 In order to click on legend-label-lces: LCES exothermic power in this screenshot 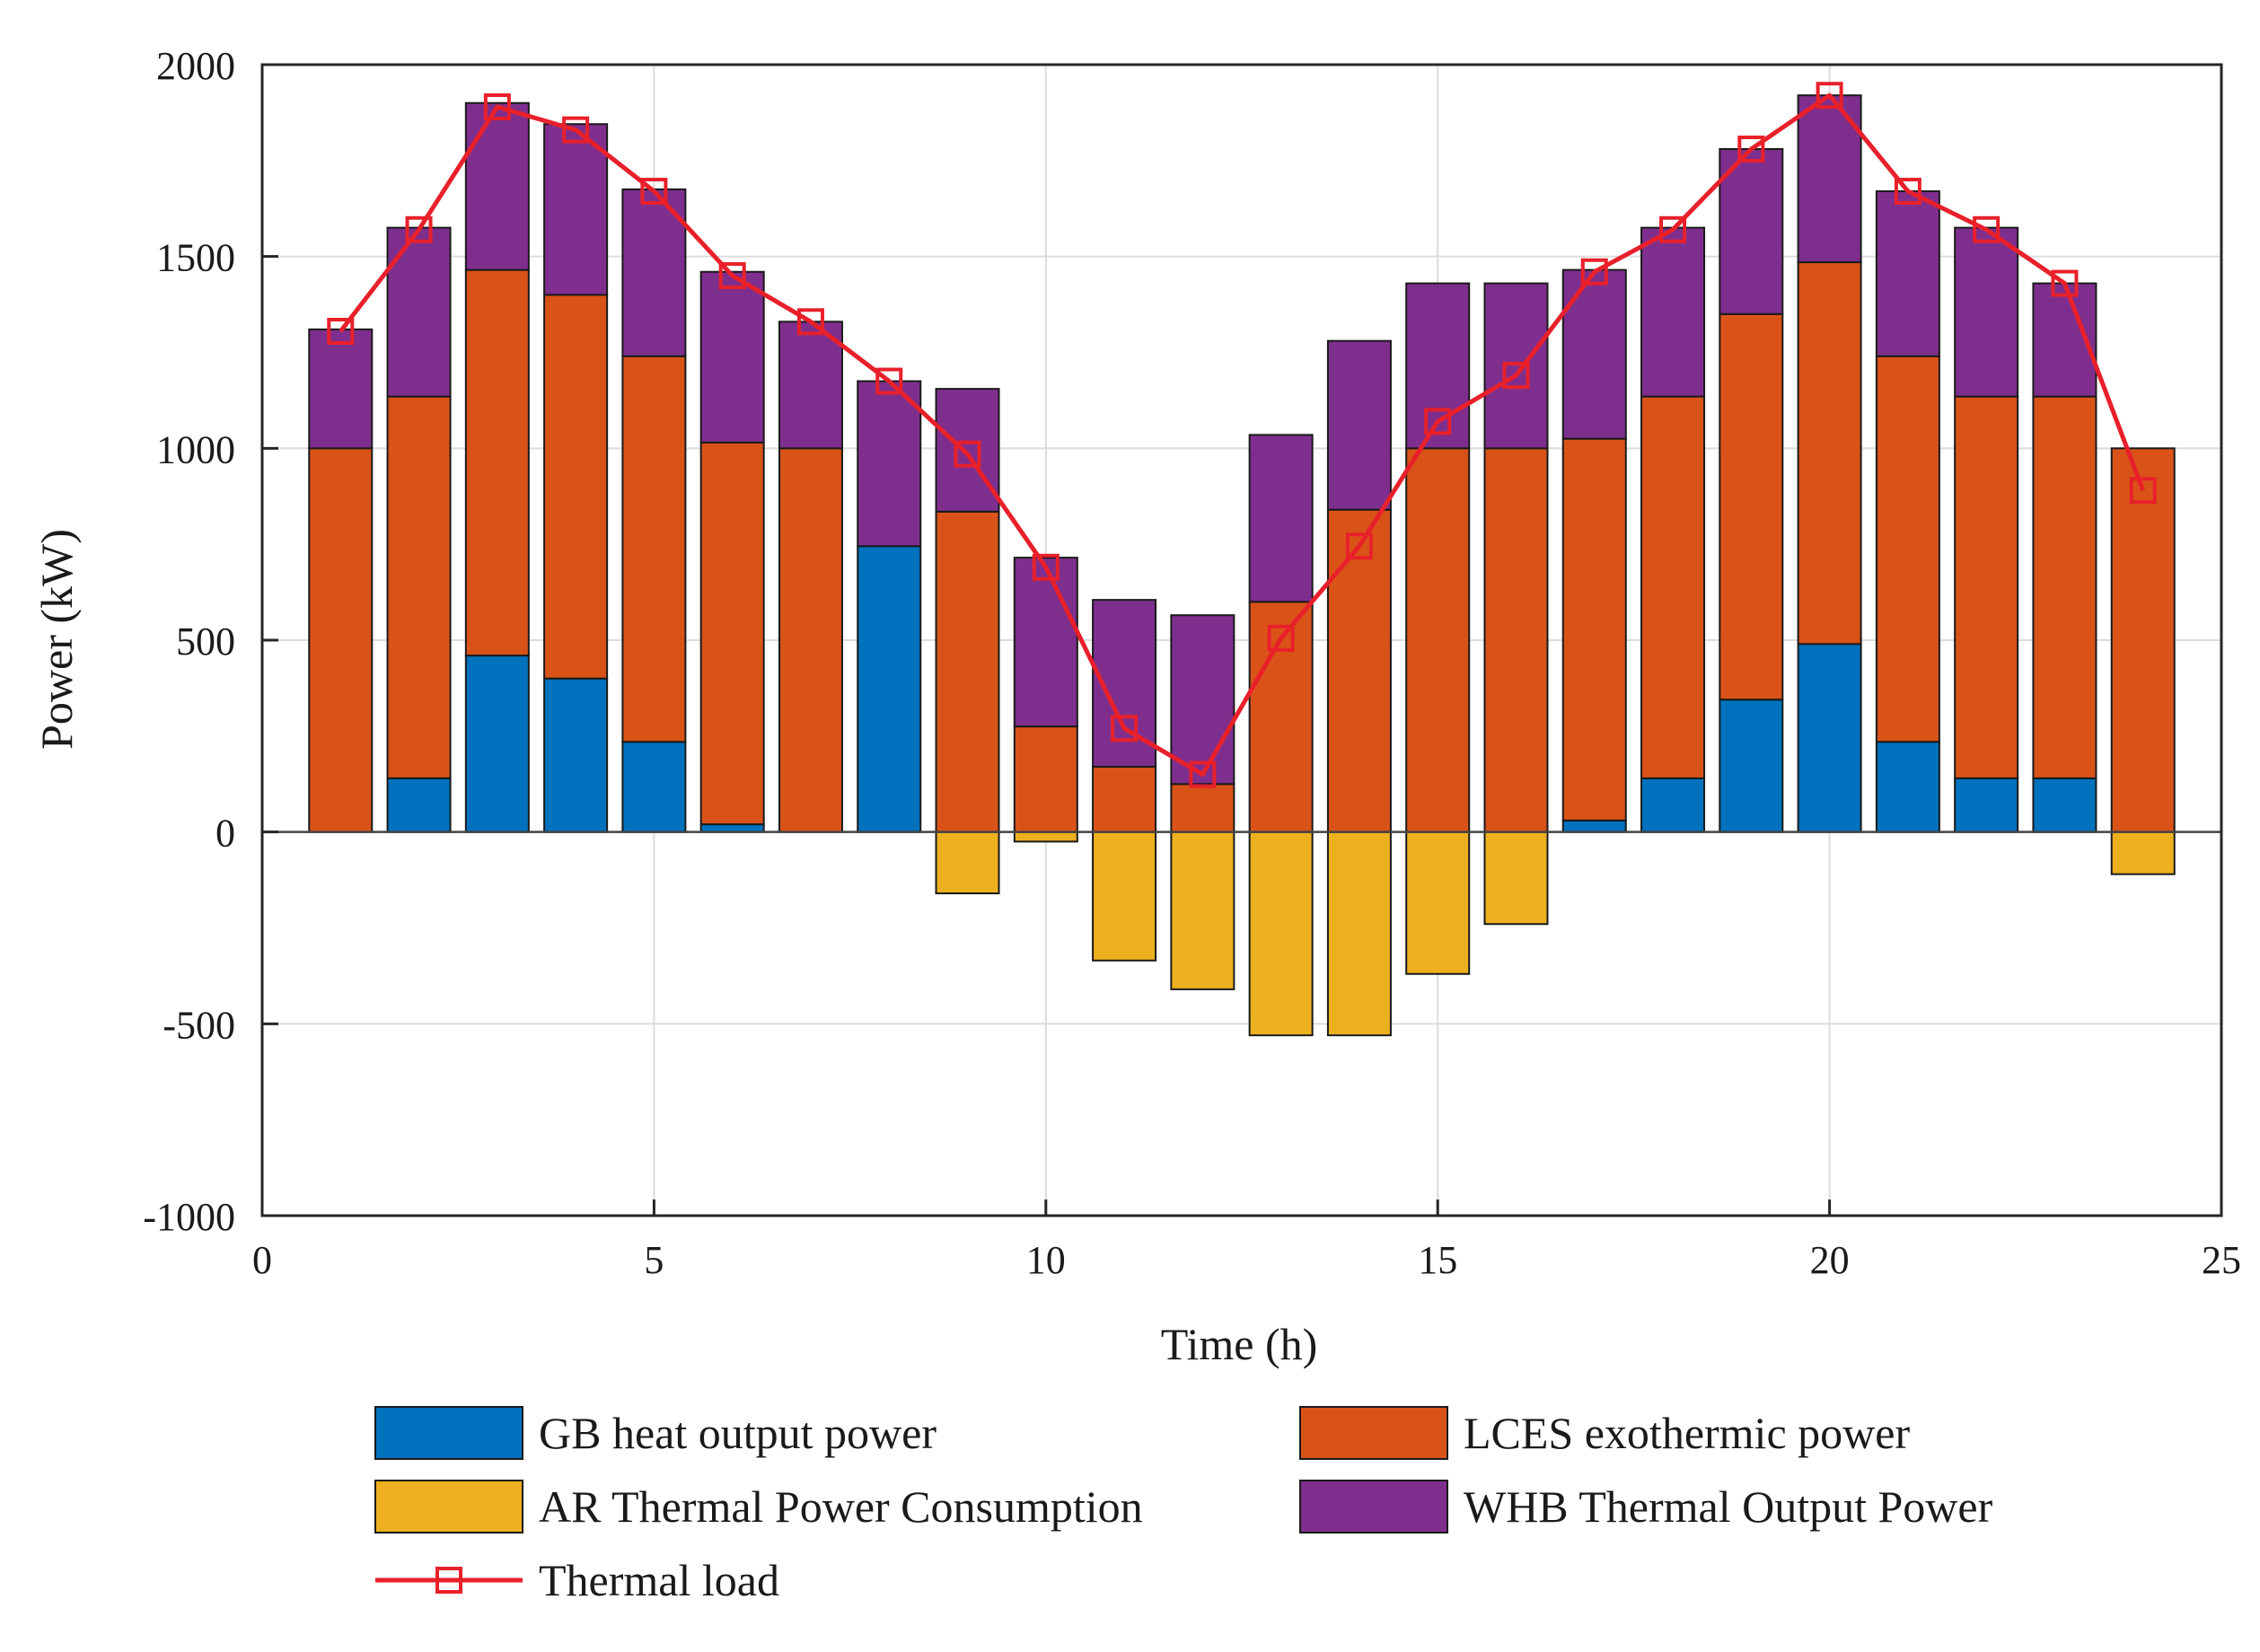, I will do `click(1687, 1433)`.